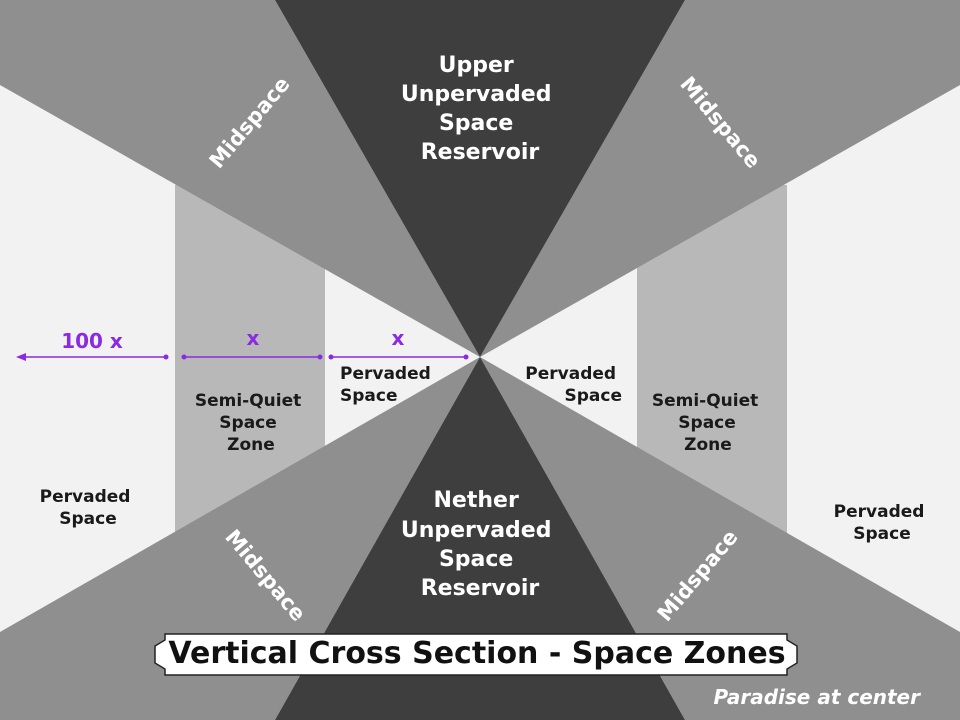  Describe the element at coordinates (92, 341) in the screenshot. I see `measure-label-outer: 100 x` at that location.